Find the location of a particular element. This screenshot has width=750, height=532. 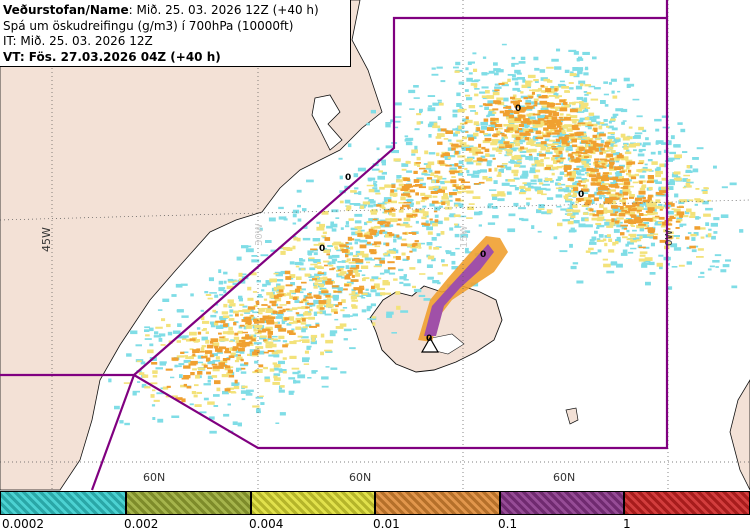

lon-label-30w: 30W is located at coordinates (259, 234).